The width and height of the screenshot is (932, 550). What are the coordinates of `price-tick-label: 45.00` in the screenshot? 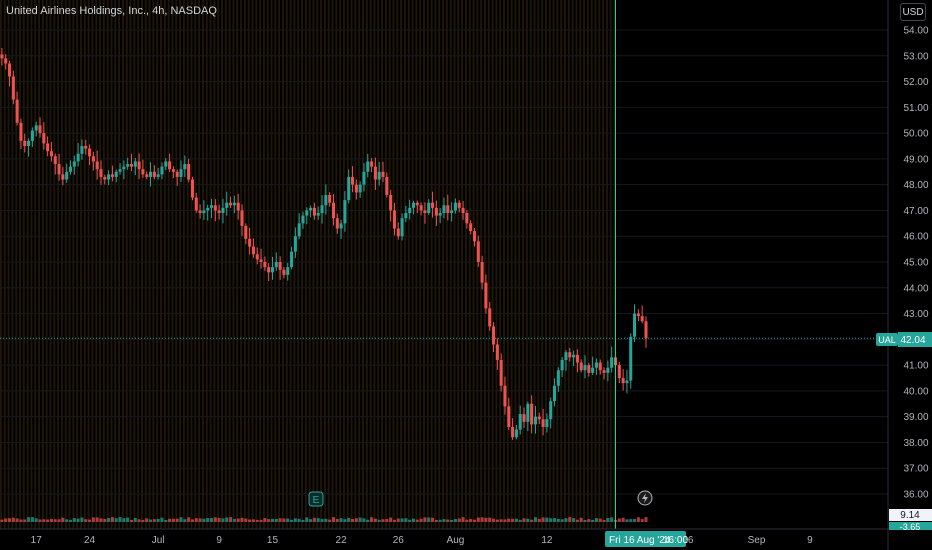 It's located at (915, 263).